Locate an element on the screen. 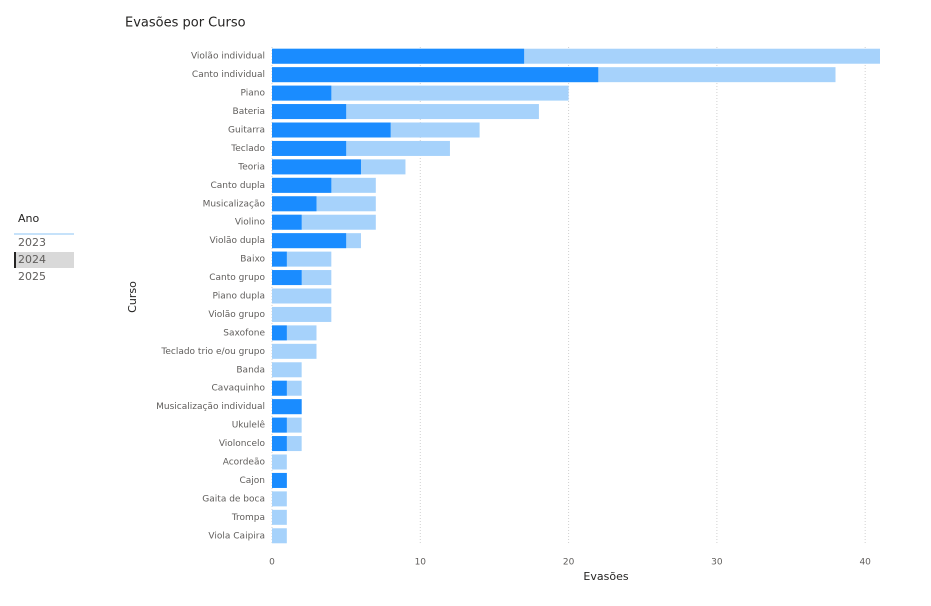  slicer-item: 2025 is located at coordinates (32, 276).